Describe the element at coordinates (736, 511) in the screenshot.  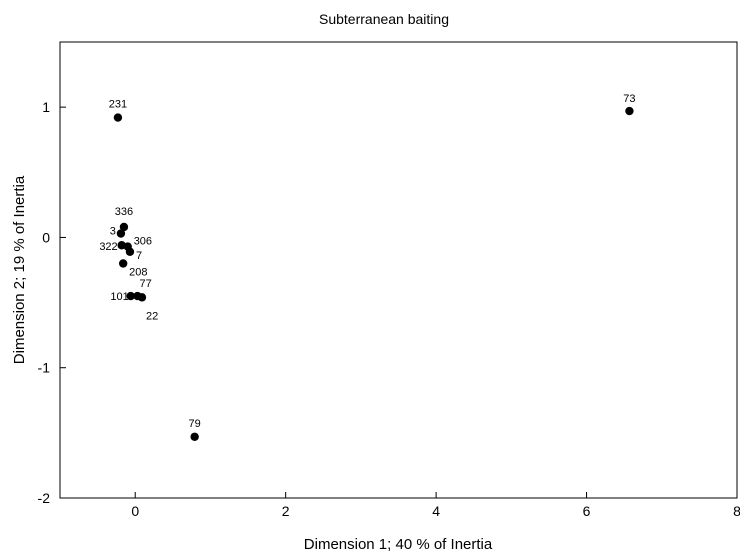
I see `x-tick-label: 8` at that location.